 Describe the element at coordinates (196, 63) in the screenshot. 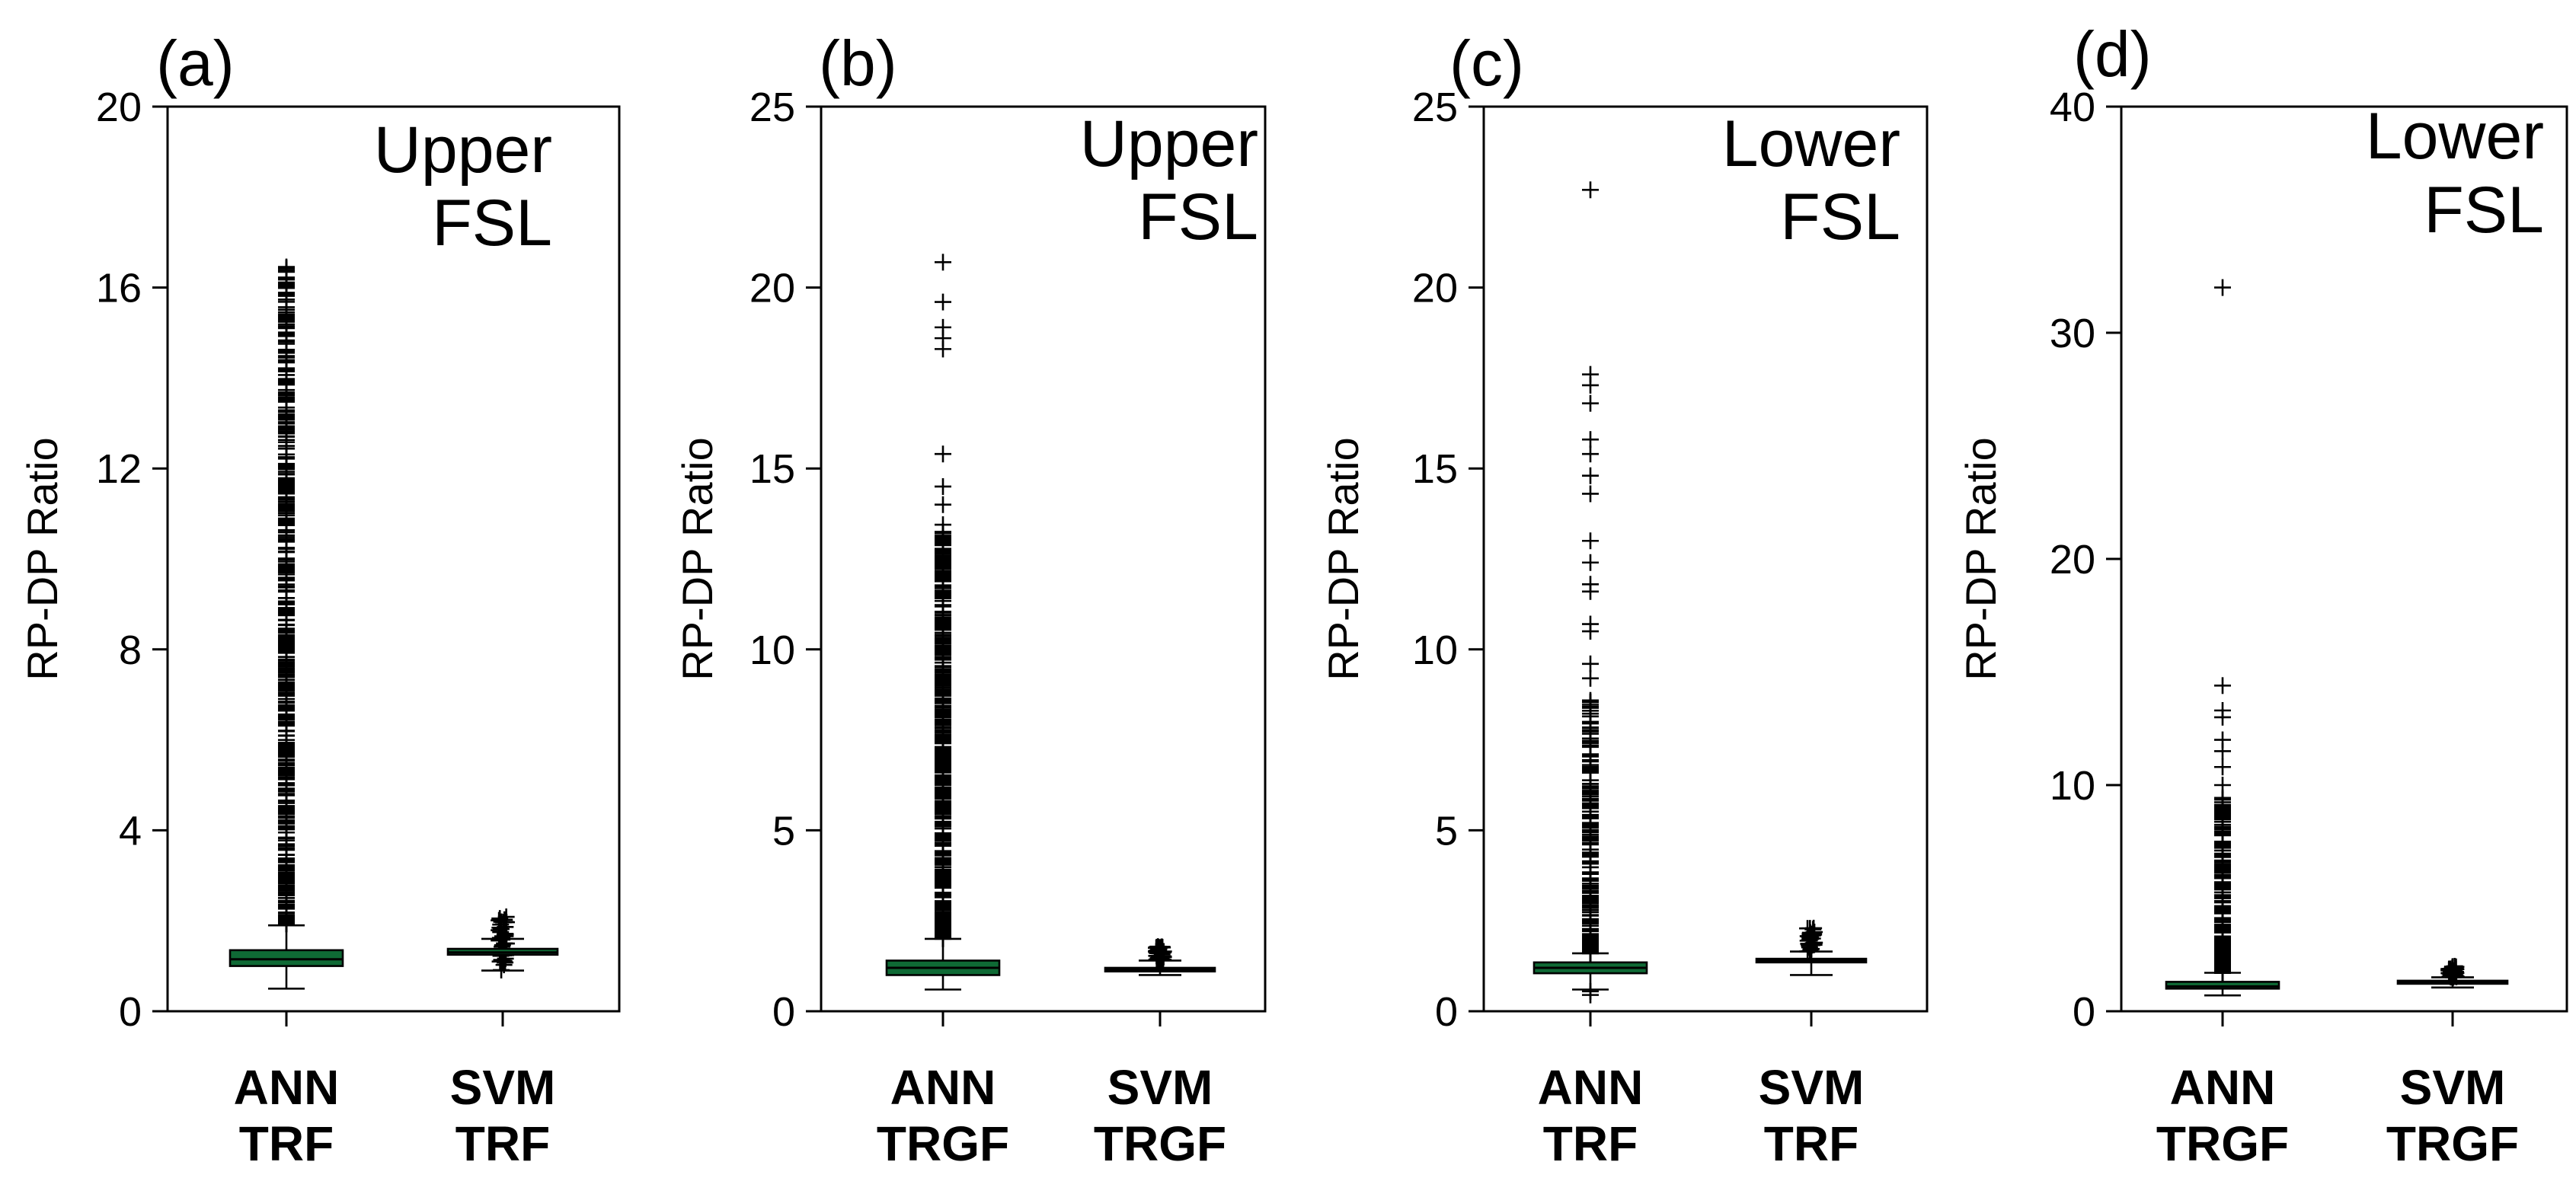

I see `panel-label: (a)` at that location.